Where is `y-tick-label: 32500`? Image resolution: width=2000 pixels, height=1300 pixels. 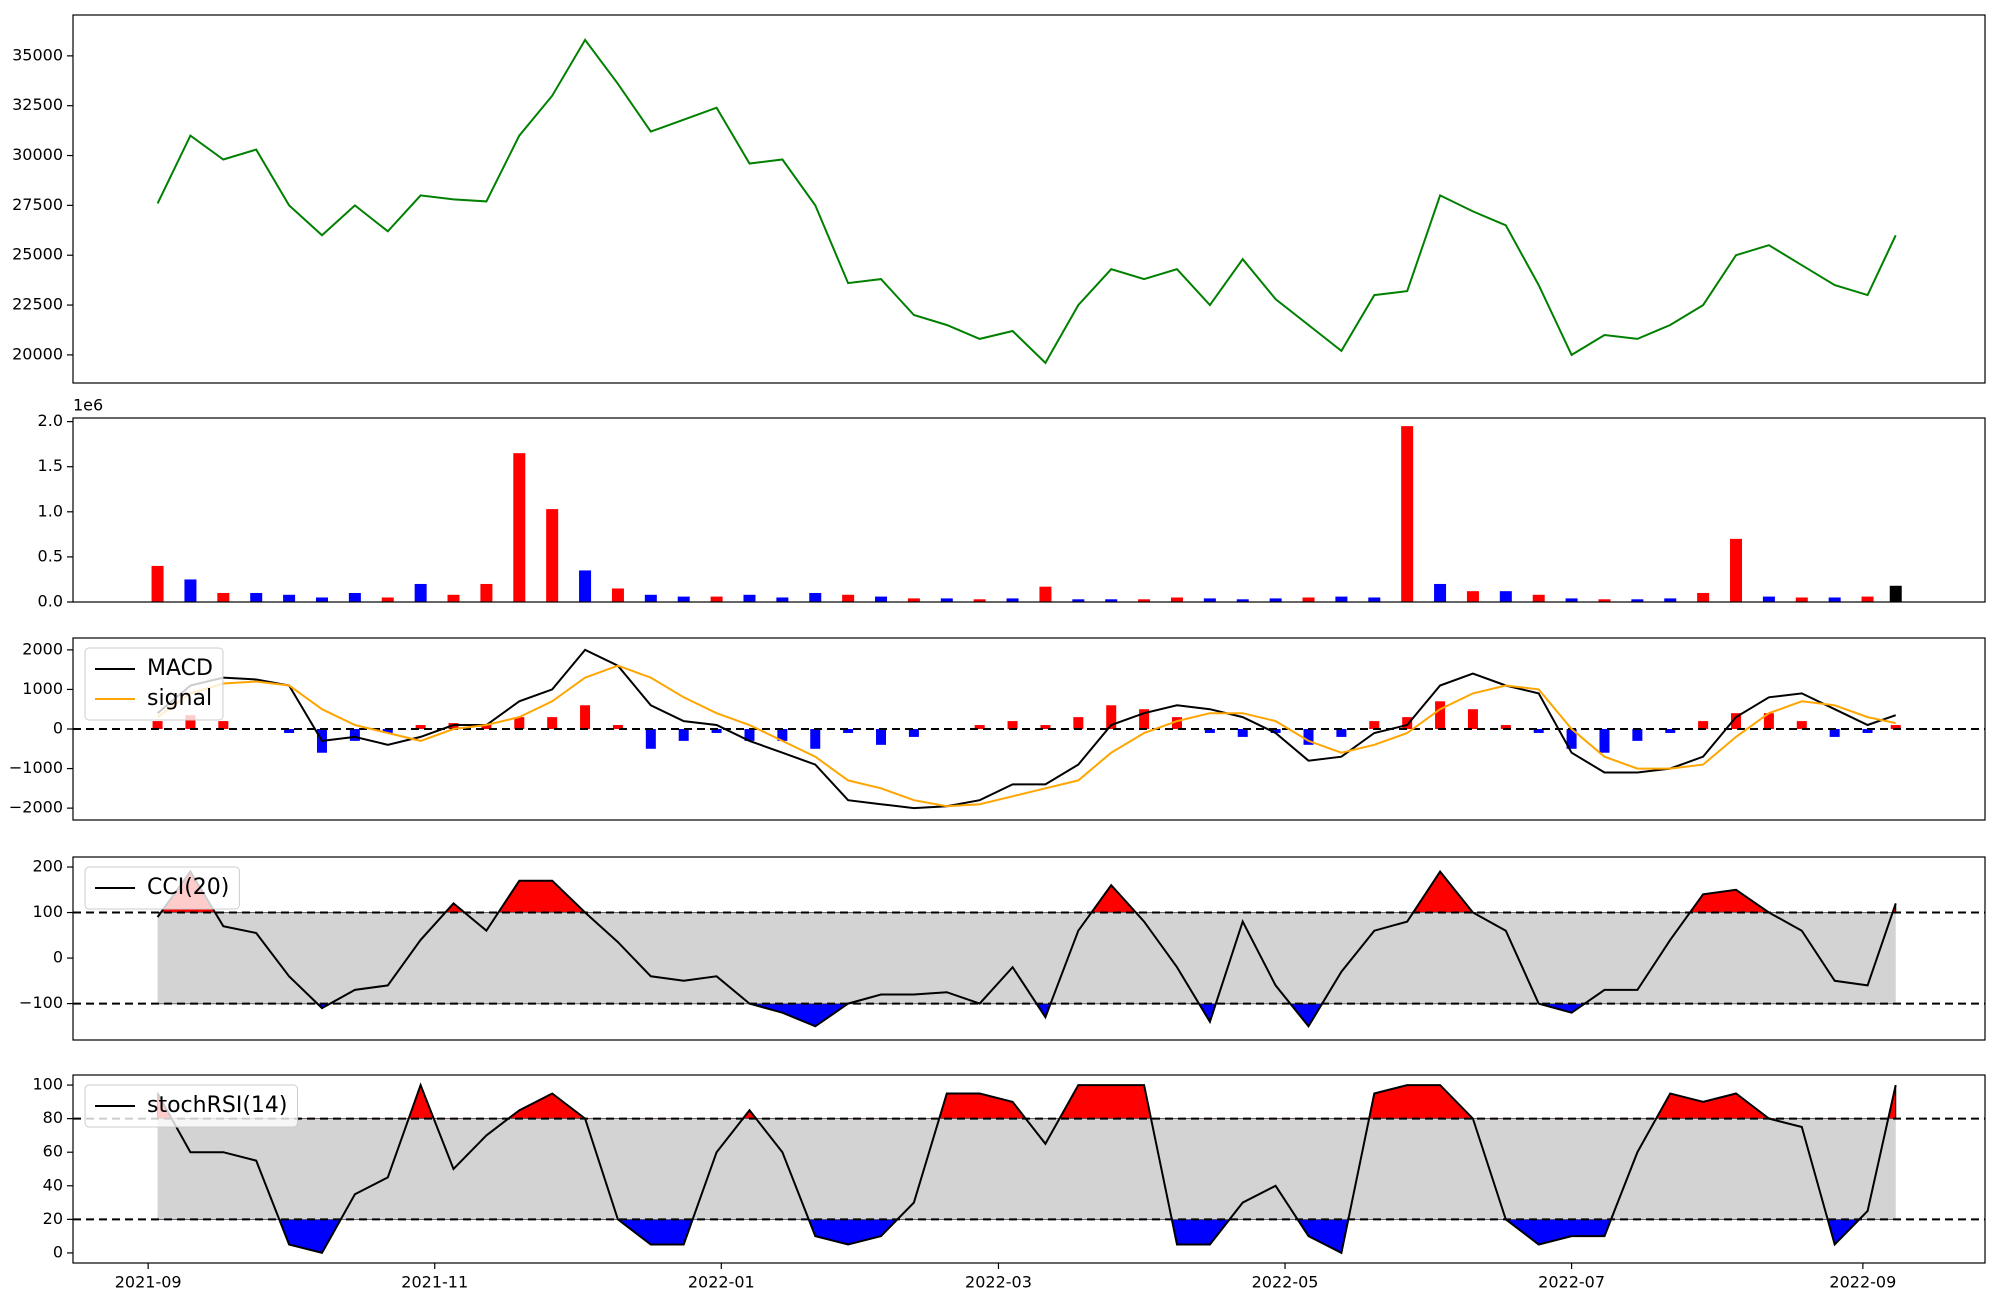
y-tick-label: 32500 is located at coordinates (37, 104).